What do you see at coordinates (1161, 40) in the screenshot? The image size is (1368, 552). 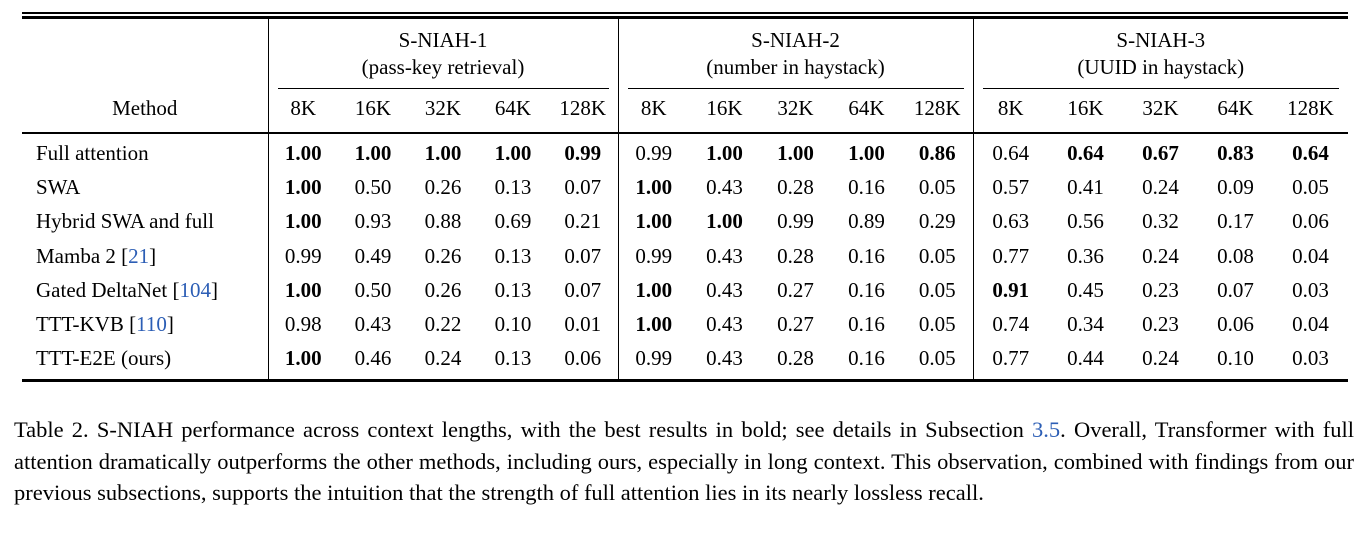 I see `group-title: S-NIAH-3` at bounding box center [1161, 40].